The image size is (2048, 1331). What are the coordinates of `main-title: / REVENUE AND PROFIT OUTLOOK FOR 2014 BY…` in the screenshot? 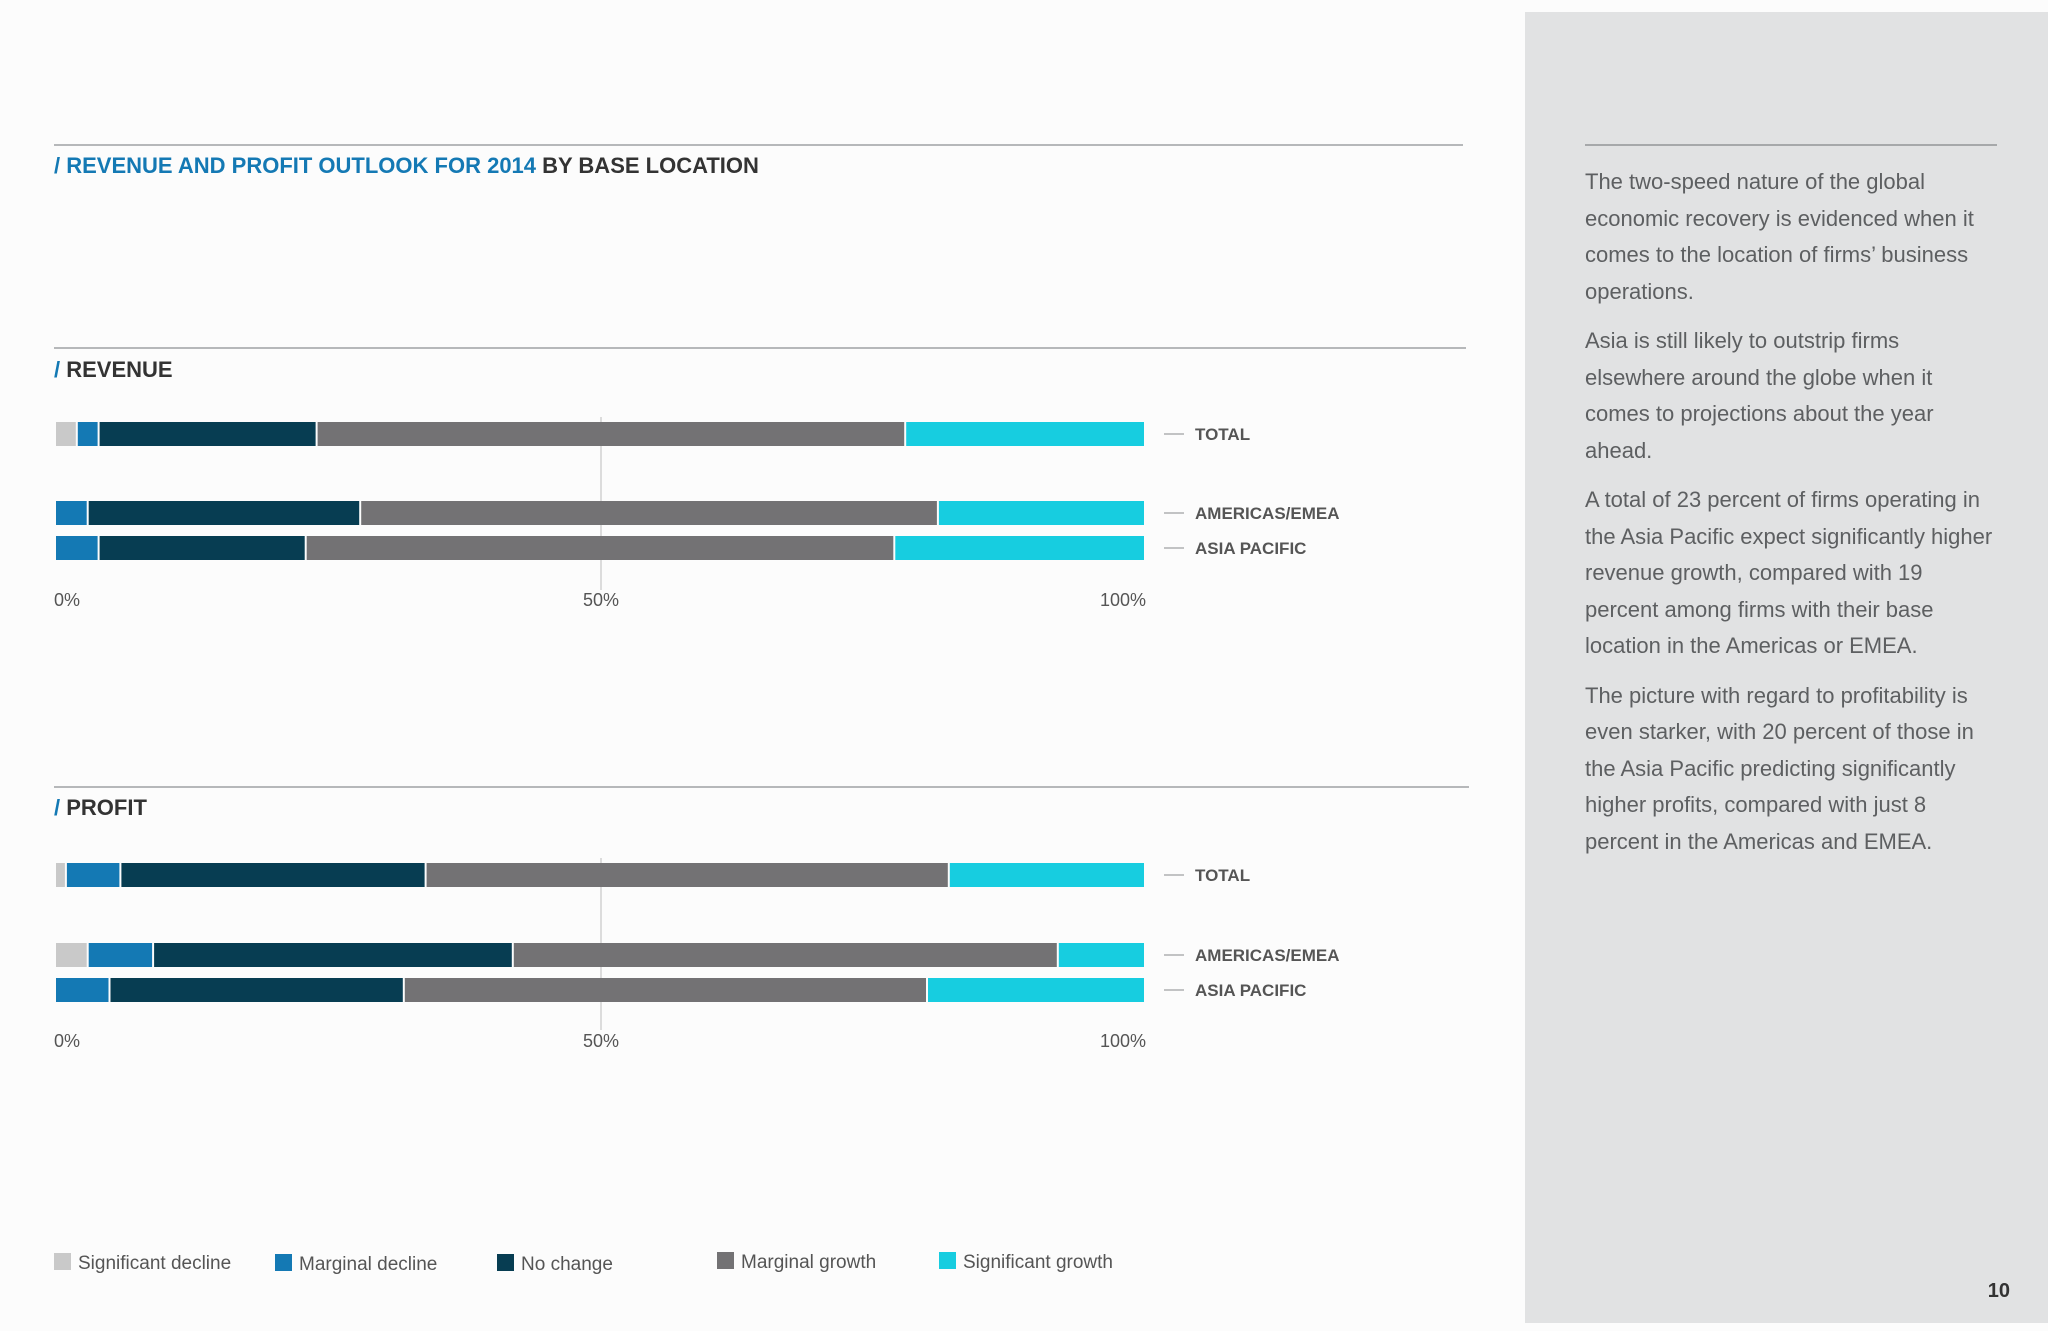 It's located at (406, 165).